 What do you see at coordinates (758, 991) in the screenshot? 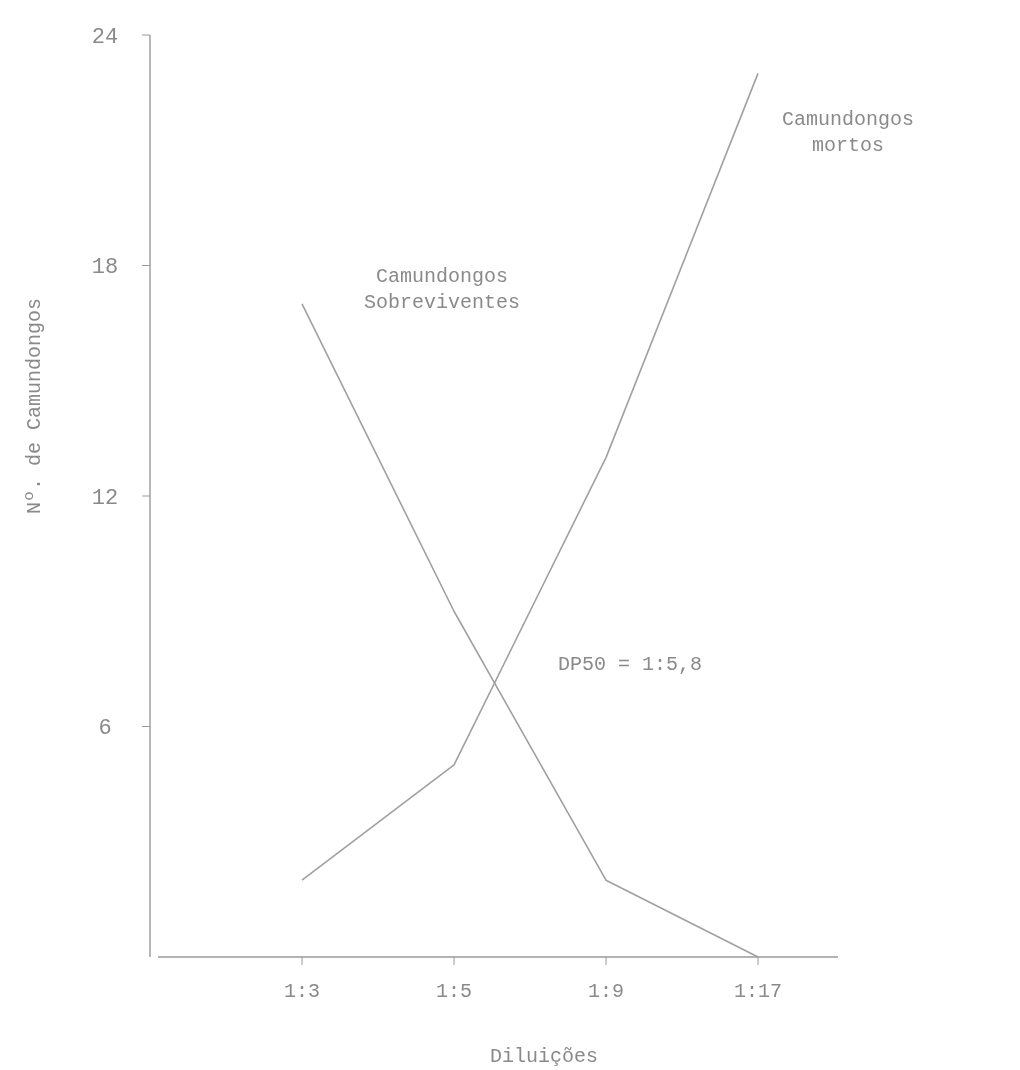
I see `x-tick-label: 1:17` at bounding box center [758, 991].